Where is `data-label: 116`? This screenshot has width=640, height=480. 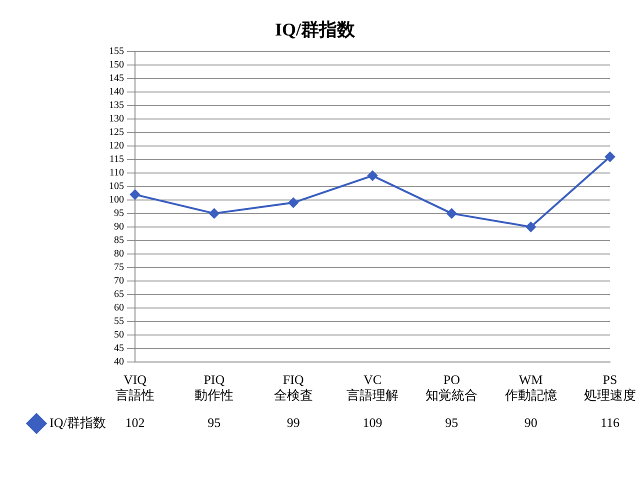 data-label: 116 is located at coordinates (610, 422).